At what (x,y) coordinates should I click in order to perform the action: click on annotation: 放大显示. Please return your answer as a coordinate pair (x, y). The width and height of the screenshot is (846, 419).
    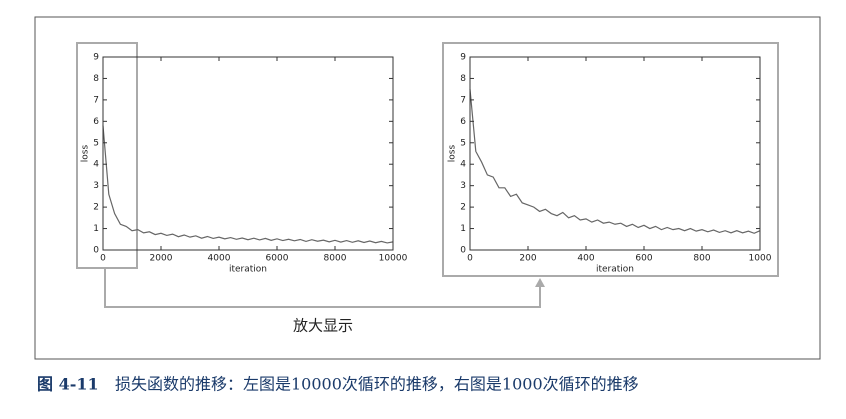
    Looking at the image, I should click on (323, 326).